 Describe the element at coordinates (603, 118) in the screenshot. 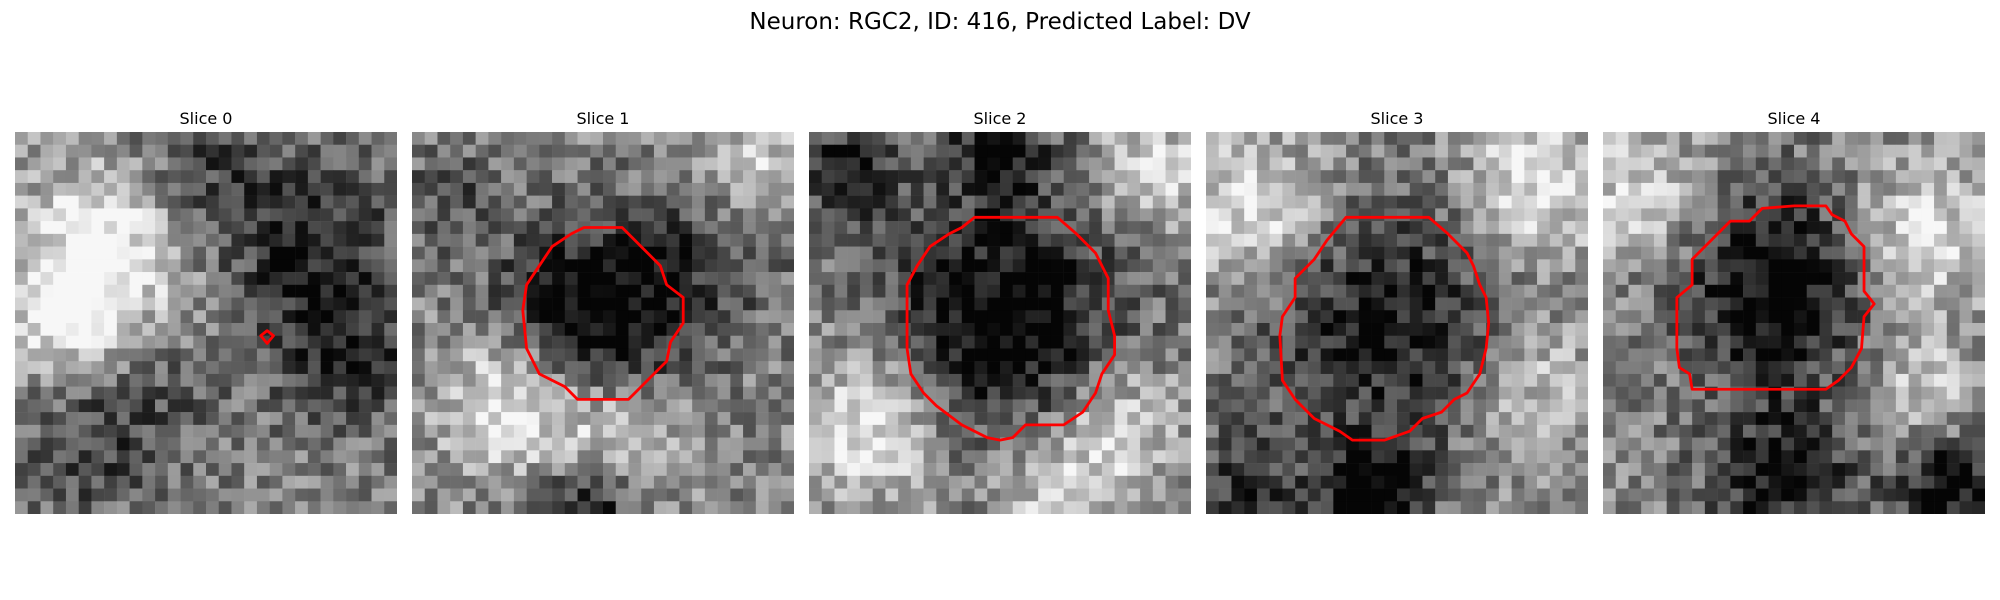

I see `slice-title: Slice 1` at that location.